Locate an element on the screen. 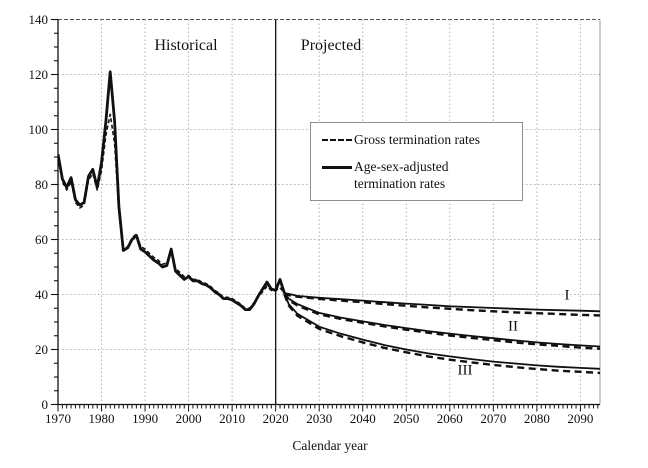  series-proj2-adjusted is located at coordinates (441, 320).